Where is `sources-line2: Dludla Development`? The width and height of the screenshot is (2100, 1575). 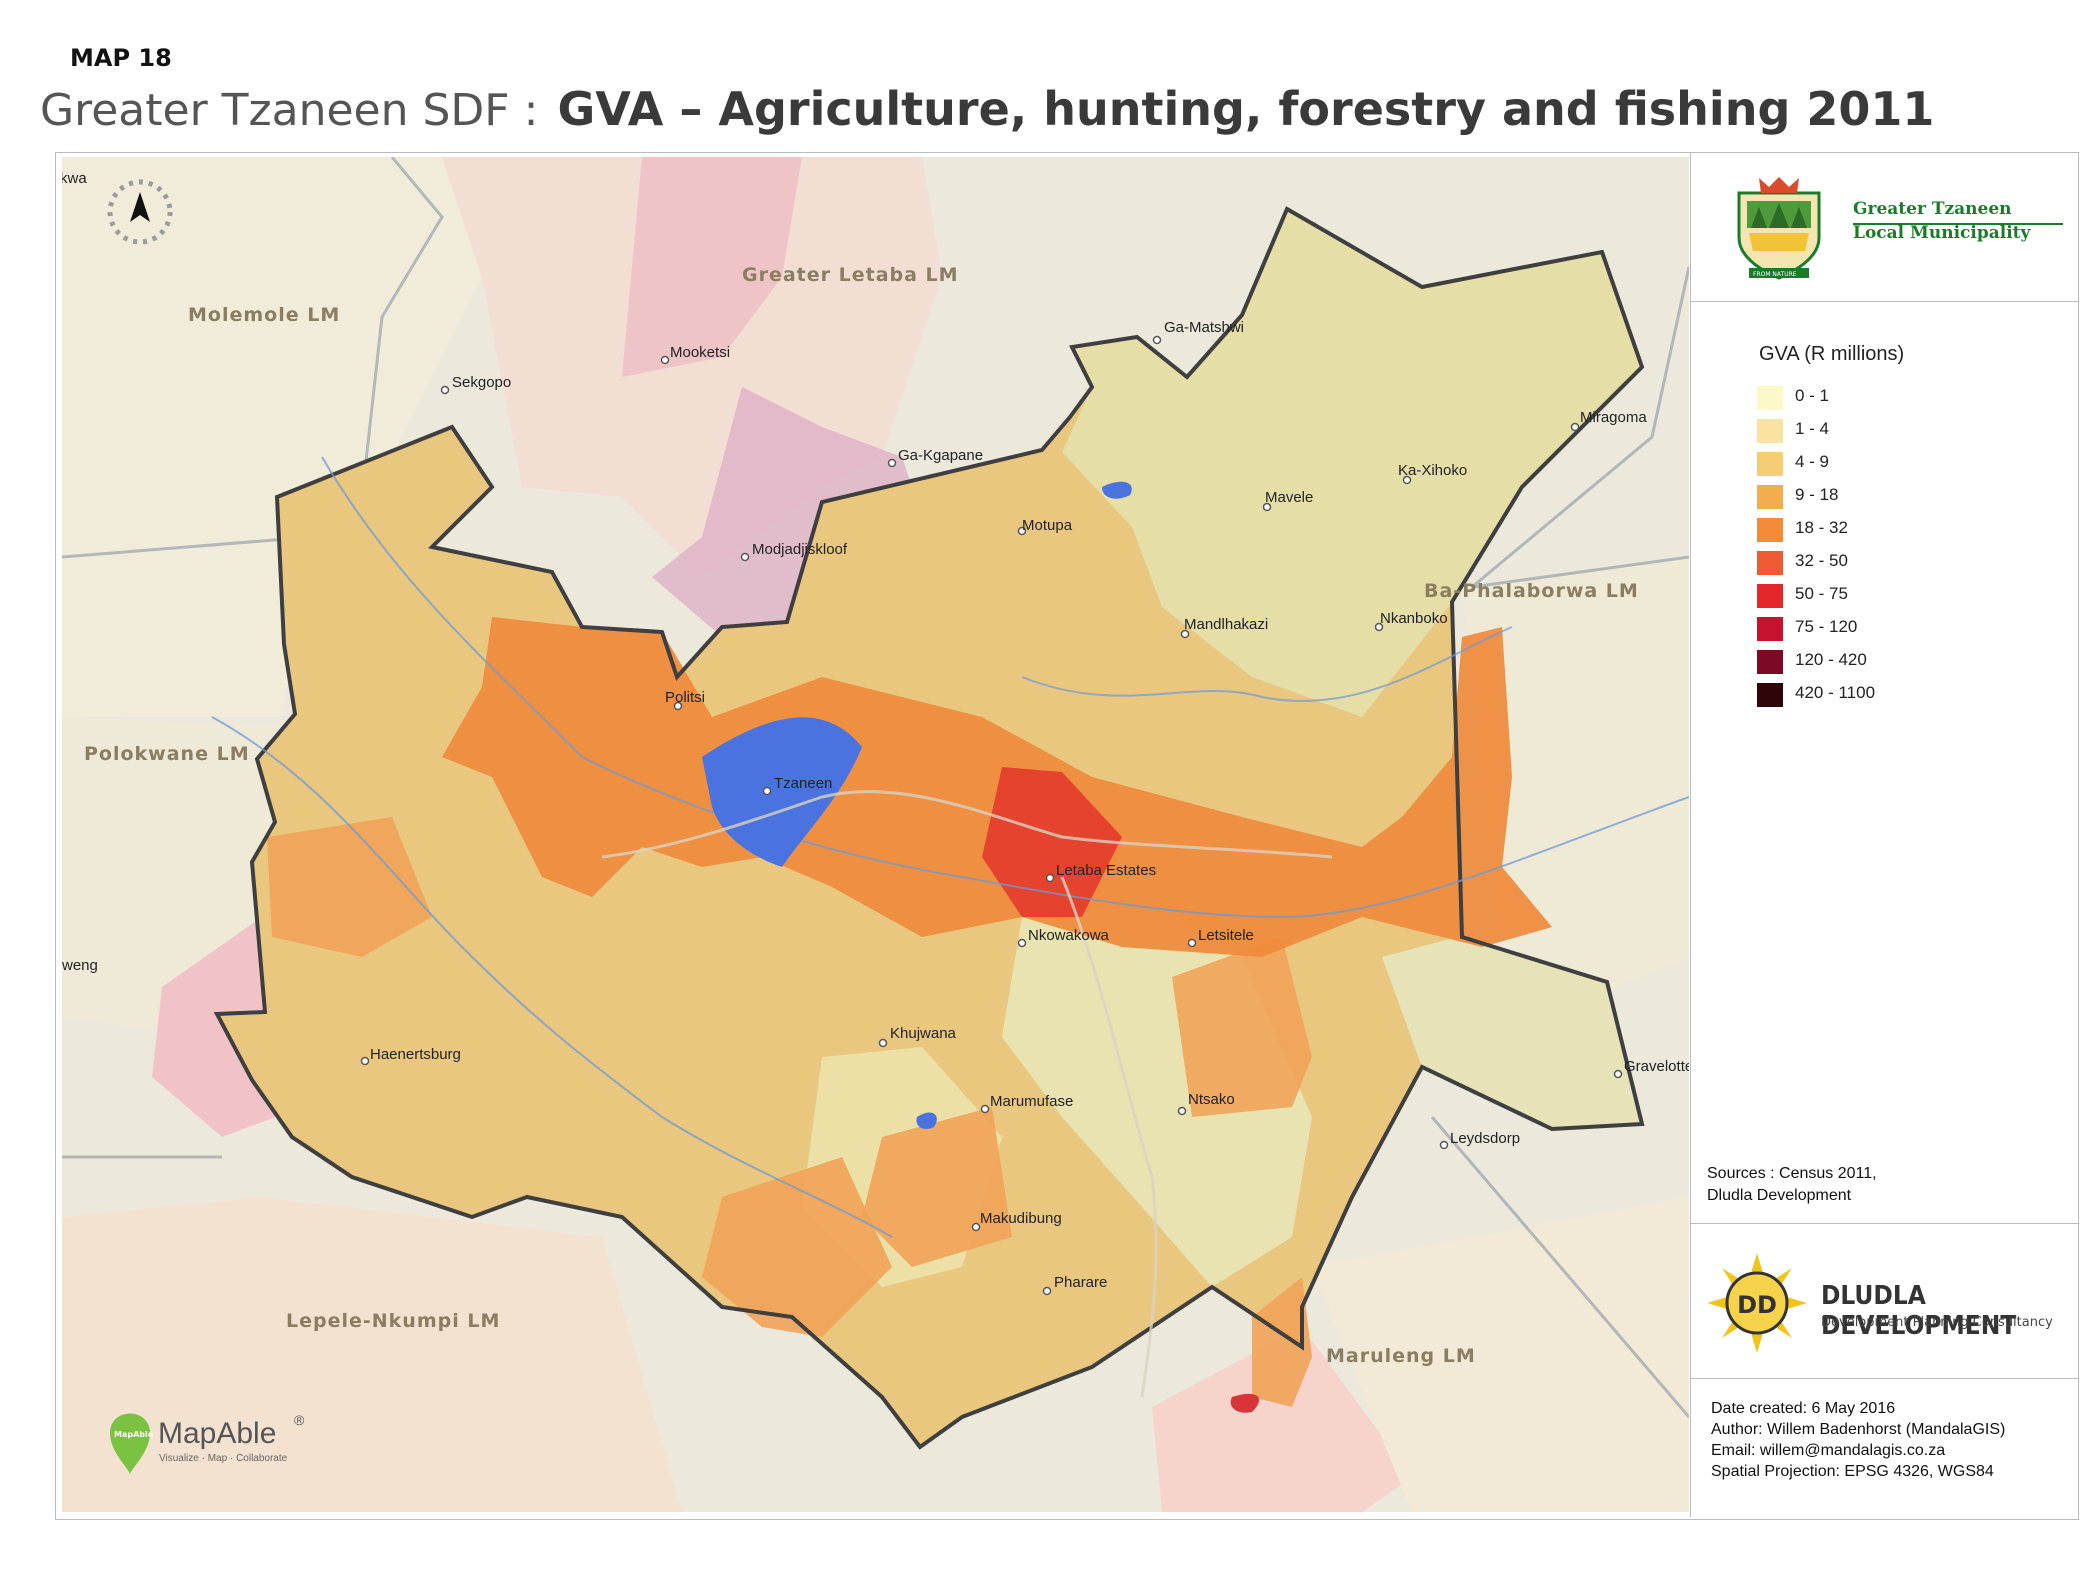
sources-line2: Dludla Development is located at coordinates (1779, 1195).